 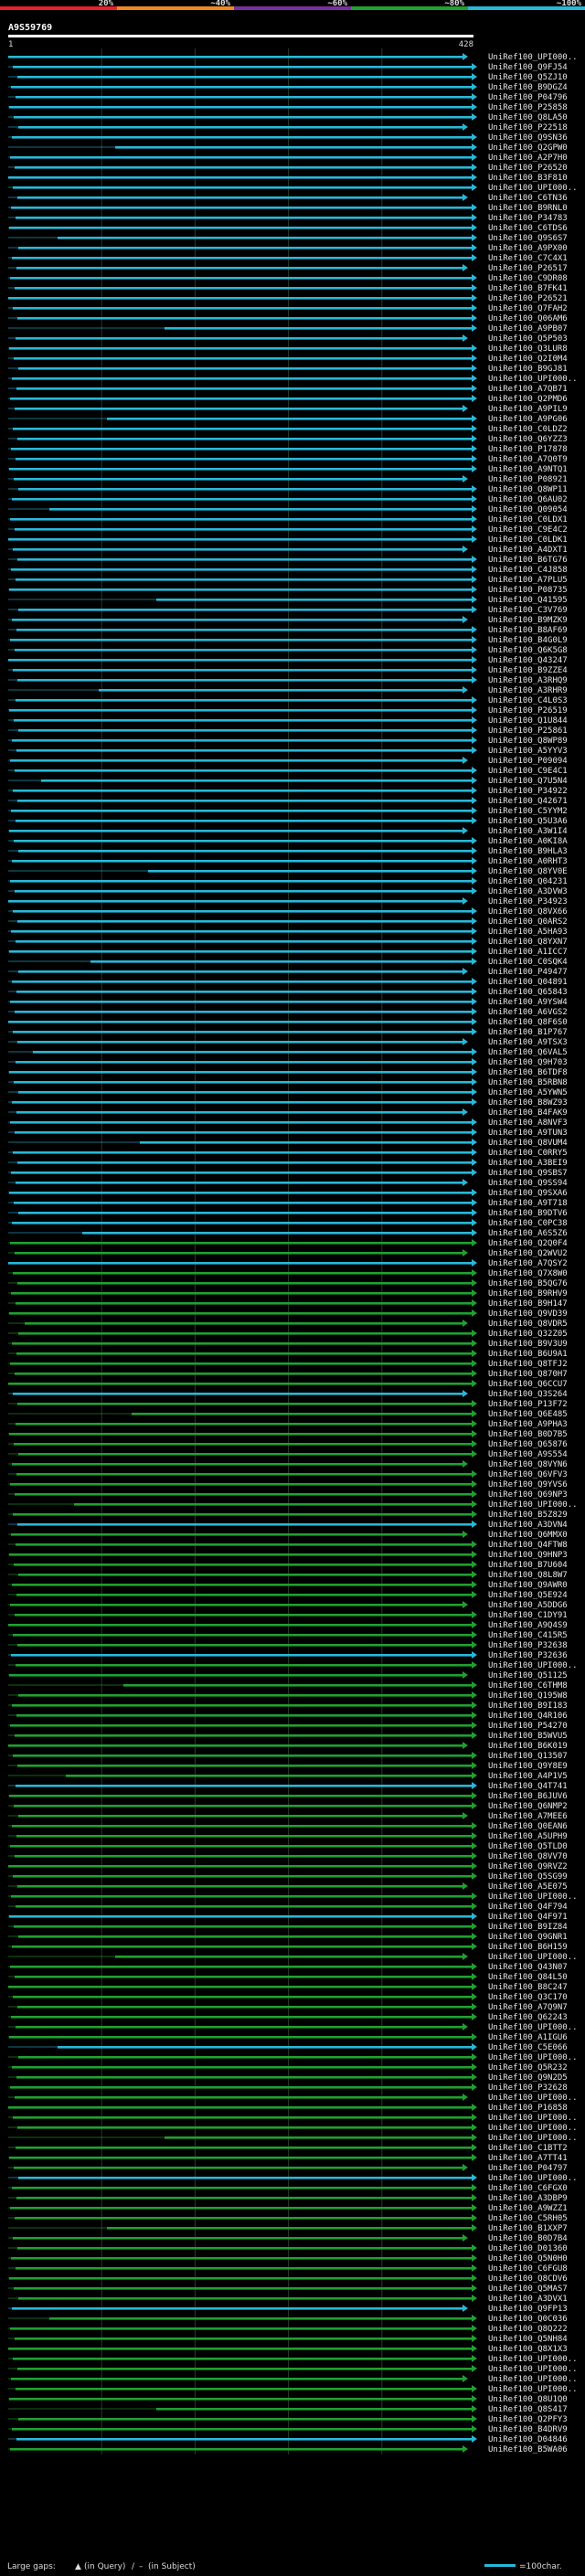 What do you see at coordinates (528, 1143) in the screenshot?
I see `hit-label: UniRef100_Q8VUM4` at bounding box center [528, 1143].